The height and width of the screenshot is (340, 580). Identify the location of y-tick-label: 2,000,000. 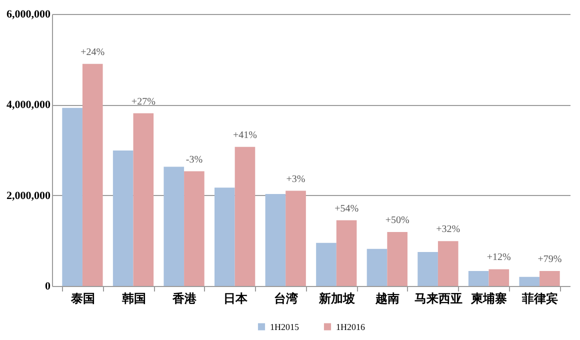
(28, 196).